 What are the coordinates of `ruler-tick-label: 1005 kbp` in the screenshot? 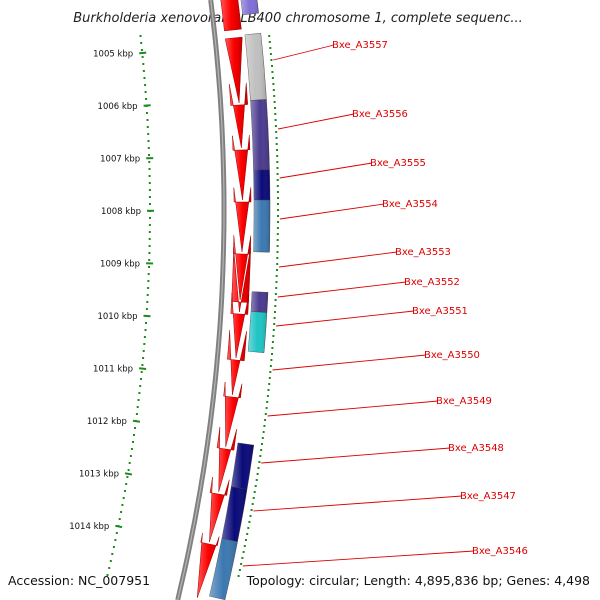 It's located at (113, 54).